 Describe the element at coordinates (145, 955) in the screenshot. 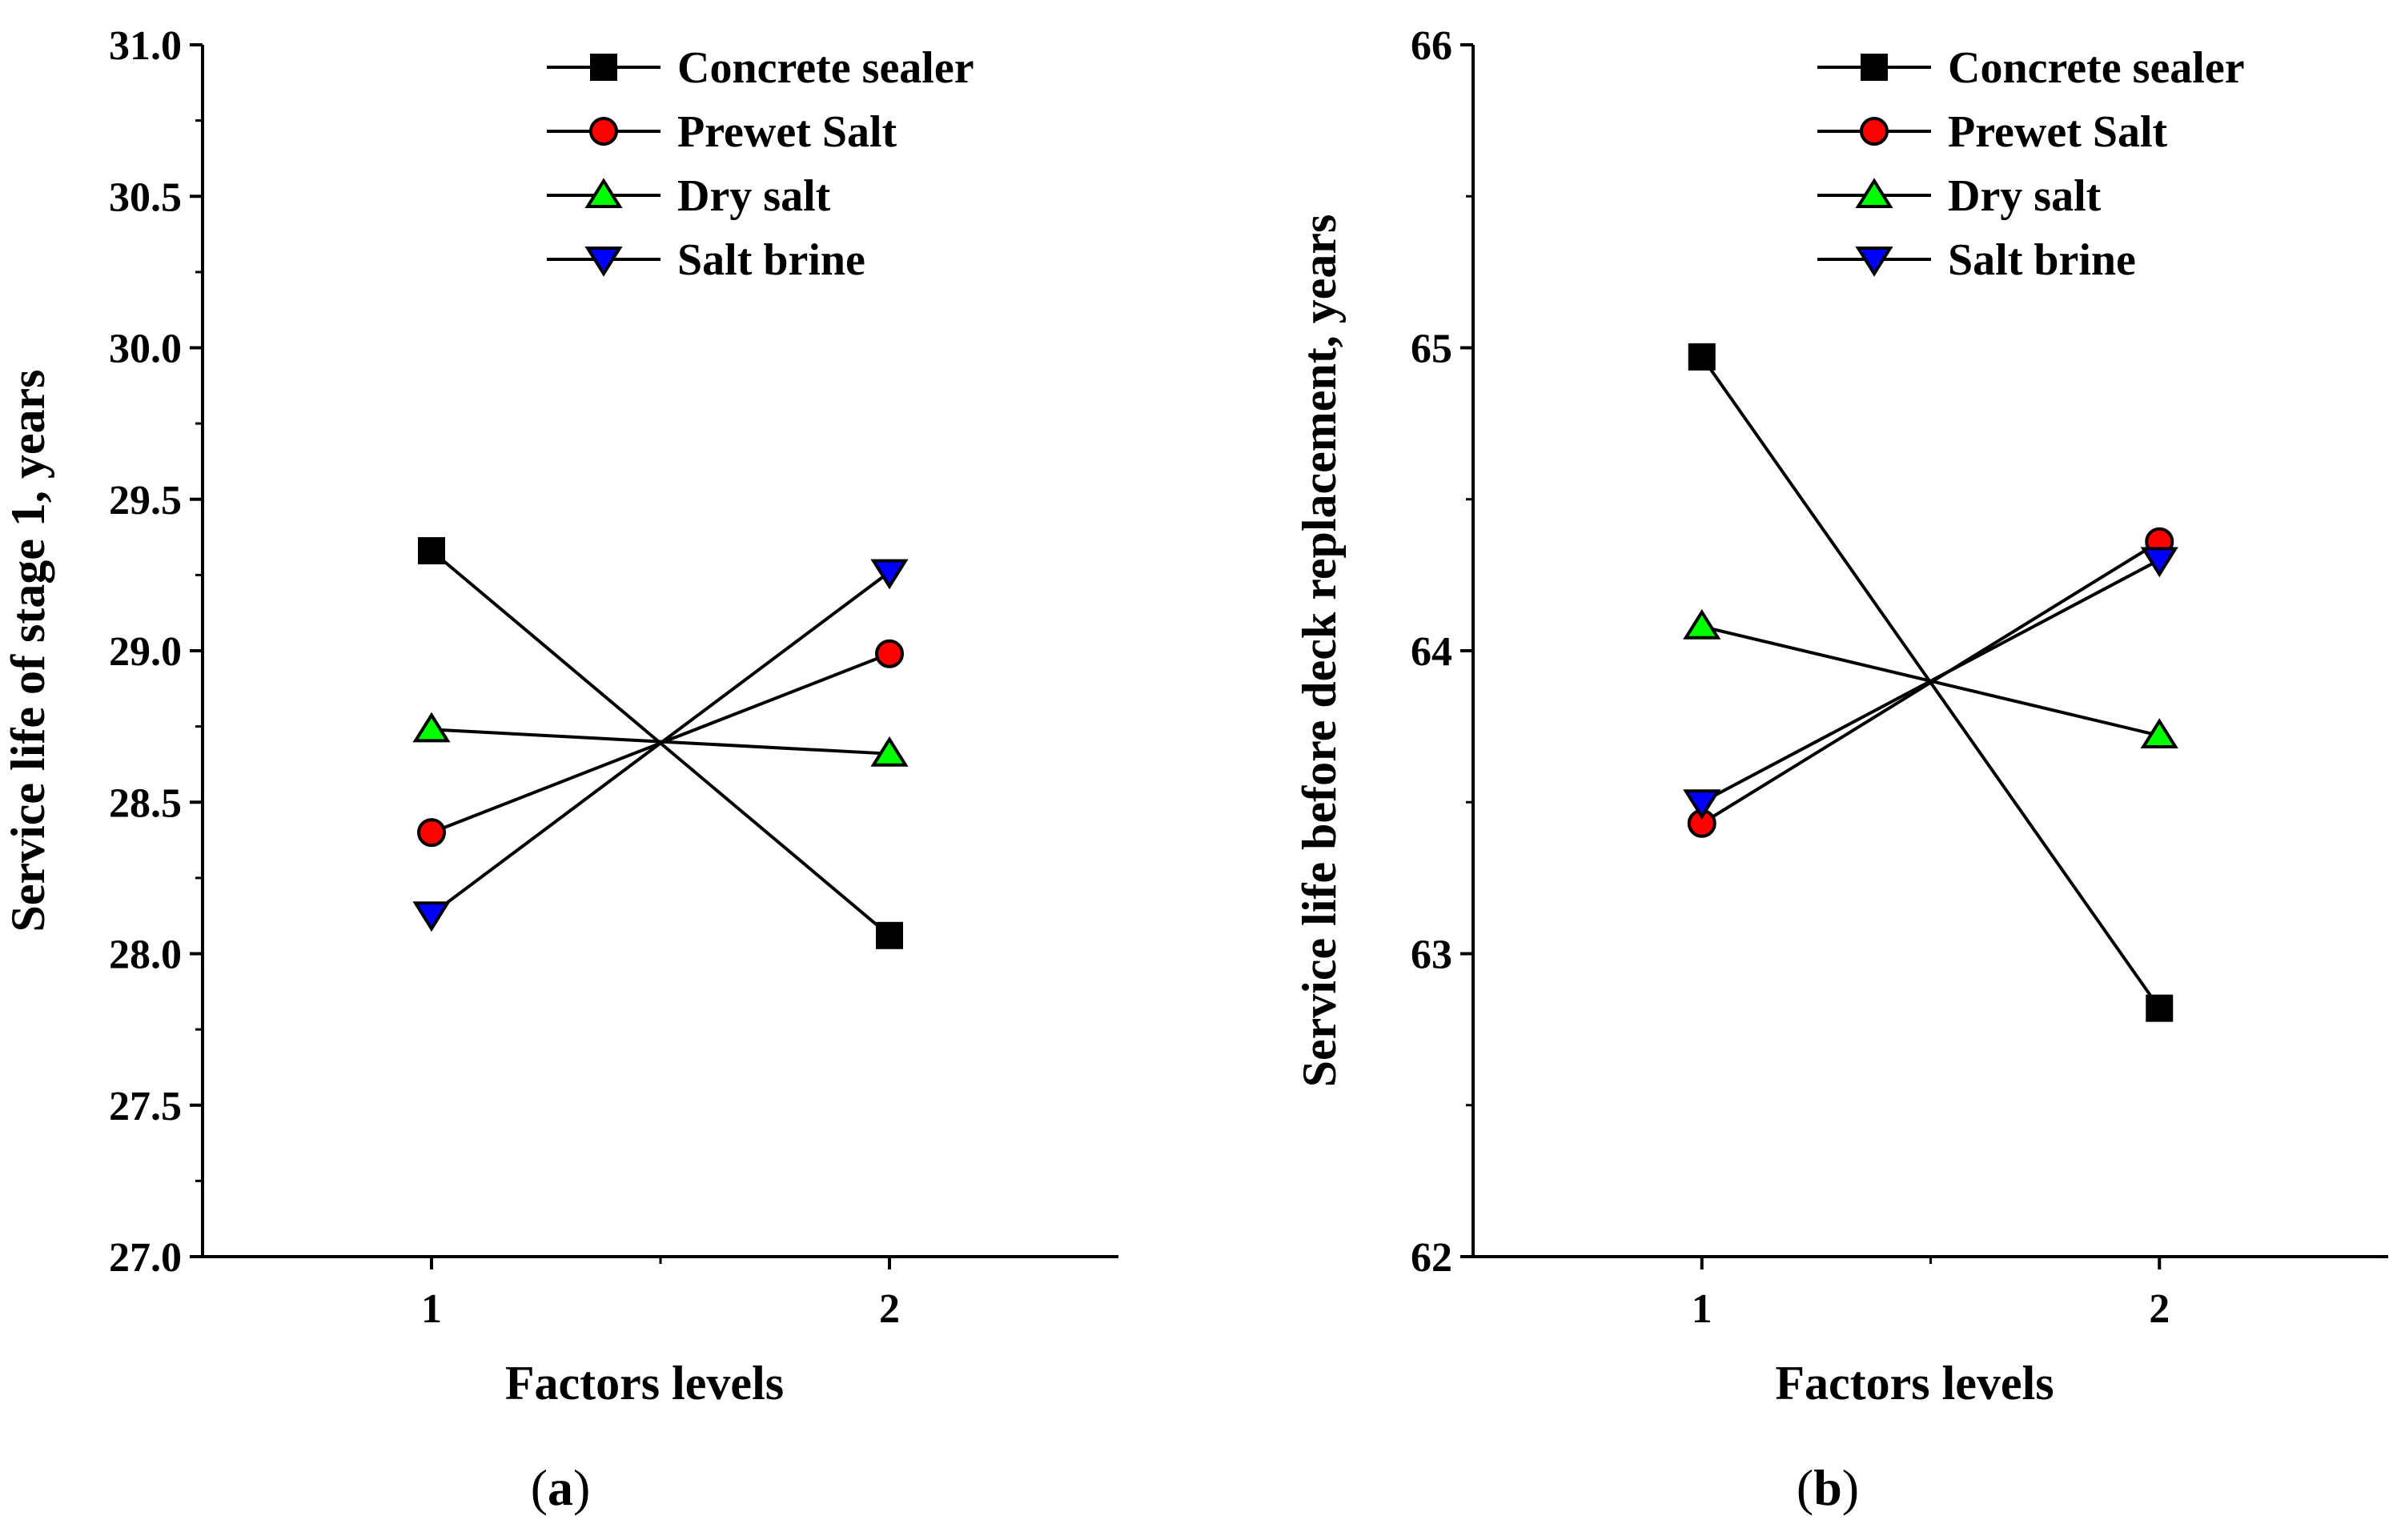

I see `y-tick-label: 28.0` at that location.